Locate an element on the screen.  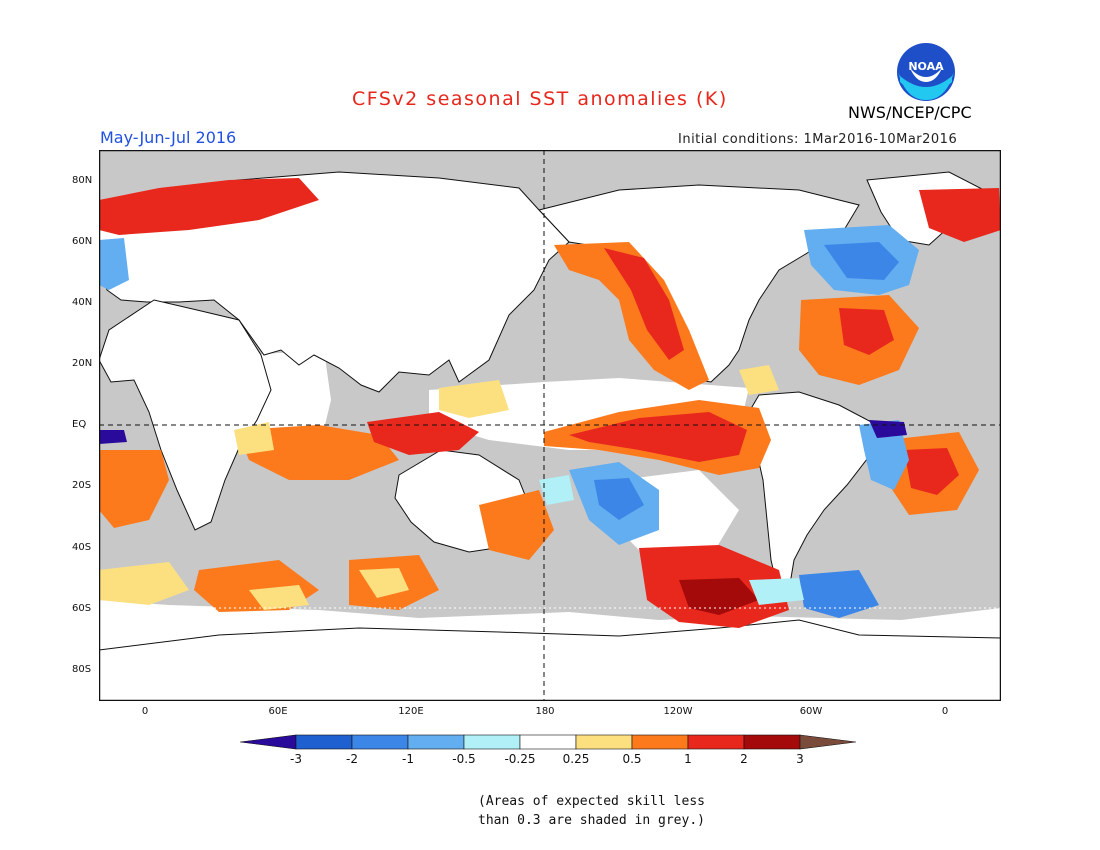
colorbar-tick-label: -1 is located at coordinates (408, 759).